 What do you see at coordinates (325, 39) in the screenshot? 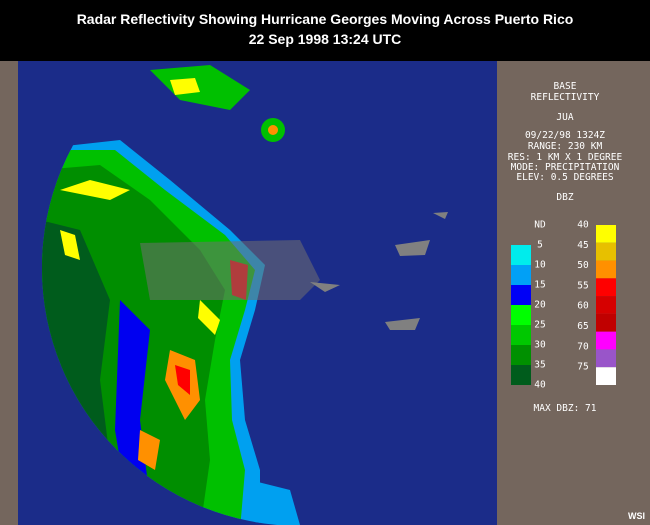
I see `subtitle: 22 Sep 1998 13:24 UTC` at bounding box center [325, 39].